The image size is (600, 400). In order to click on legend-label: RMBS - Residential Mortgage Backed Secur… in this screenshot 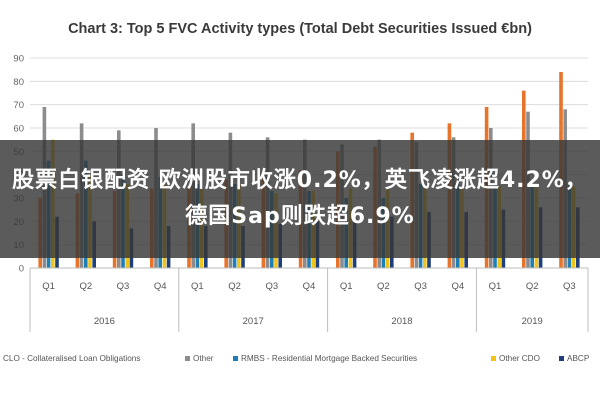, I will do `click(329, 358)`.